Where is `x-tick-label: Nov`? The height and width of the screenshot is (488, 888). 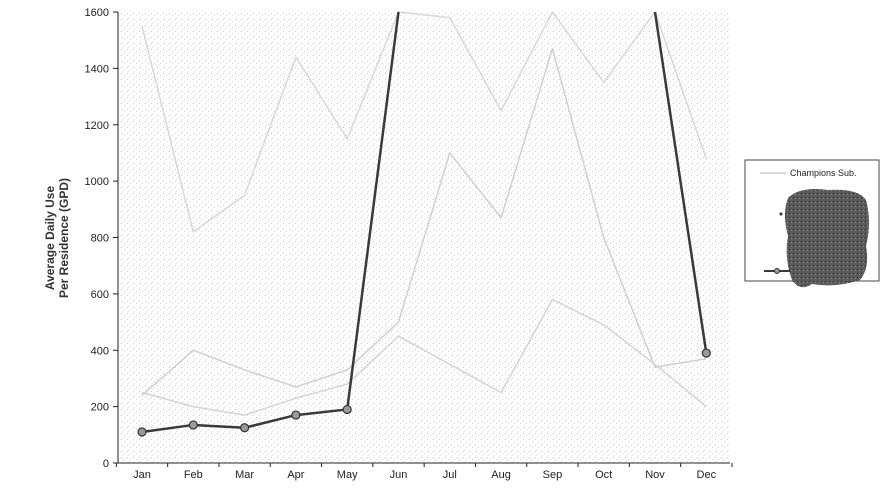
x-tick-label: Nov is located at coordinates (655, 475).